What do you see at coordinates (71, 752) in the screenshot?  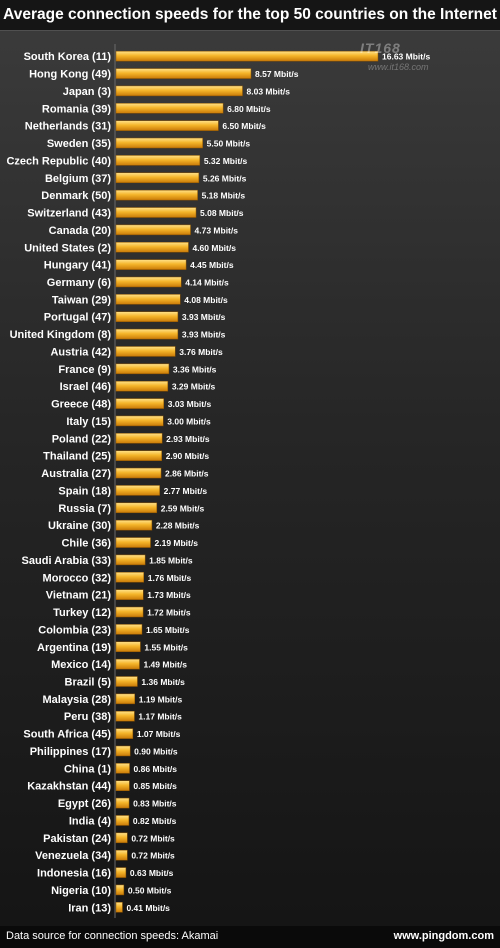 I see `category-label: Philippines (17)` at bounding box center [71, 752].